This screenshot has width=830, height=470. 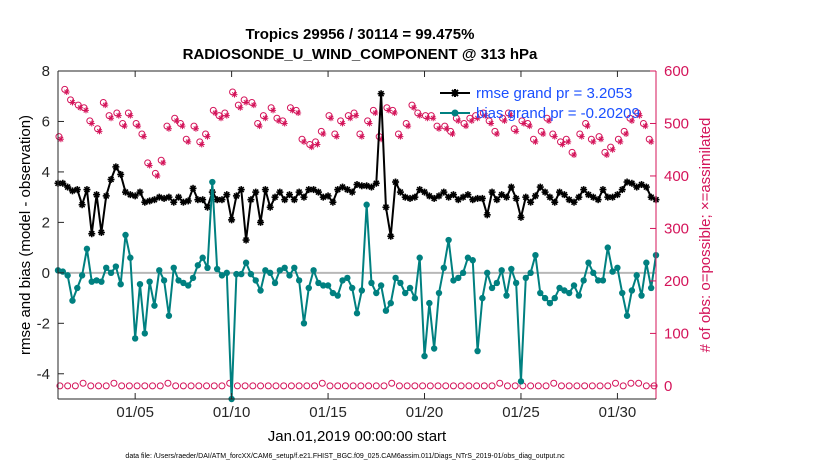 I want to click on y-right-tick-label: 200, so click(x=676, y=281).